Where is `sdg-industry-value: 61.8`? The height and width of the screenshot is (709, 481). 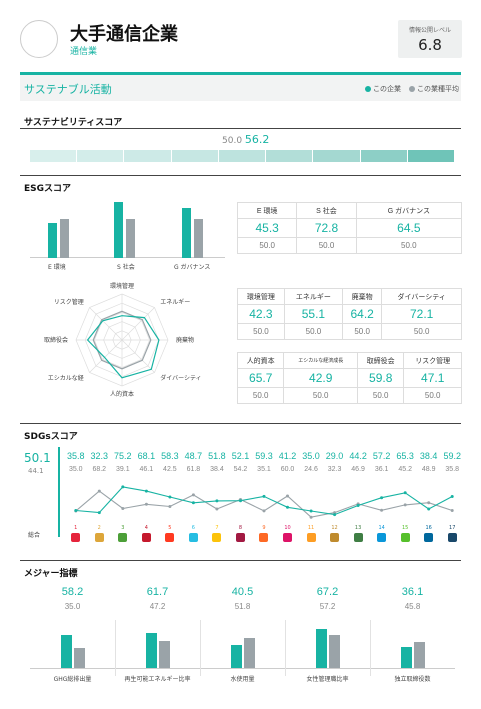
sdg-industry-value: 61.8 is located at coordinates (193, 469).